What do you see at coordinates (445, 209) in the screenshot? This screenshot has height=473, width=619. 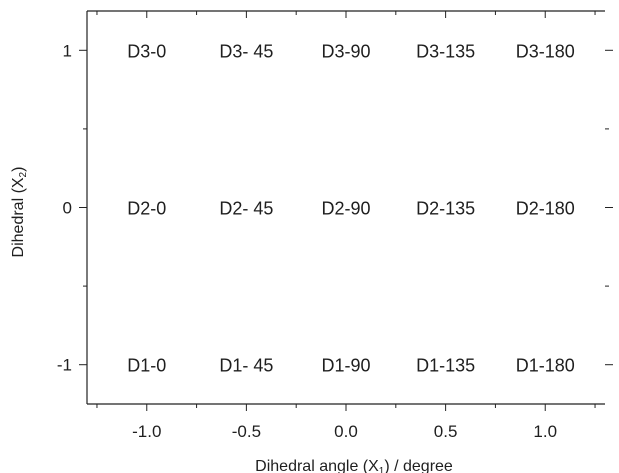 I see `point-label: D2-135` at bounding box center [445, 209].